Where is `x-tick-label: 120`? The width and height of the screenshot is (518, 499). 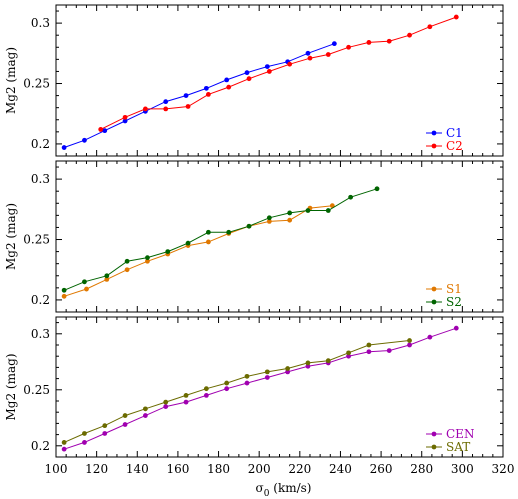 x-tick-label: 120 is located at coordinates (96, 469).